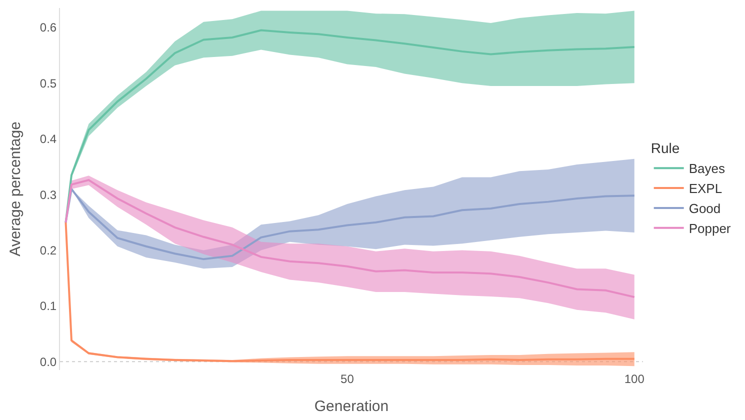  Describe the element at coordinates (665, 148) in the screenshot. I see `legend-title: Rule` at that location.